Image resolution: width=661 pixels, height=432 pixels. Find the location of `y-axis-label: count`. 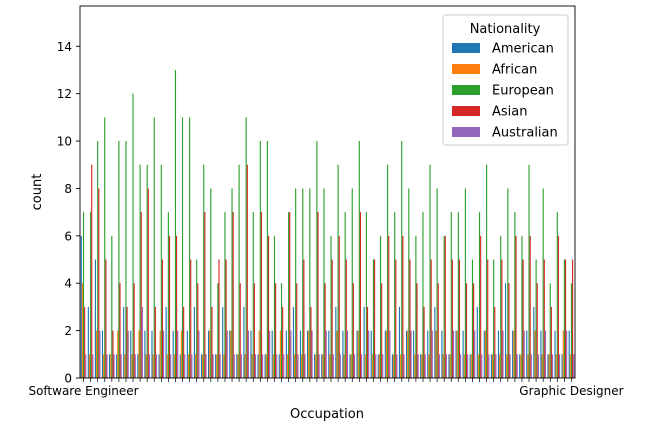

y-axis-label: count is located at coordinates (37, 192).